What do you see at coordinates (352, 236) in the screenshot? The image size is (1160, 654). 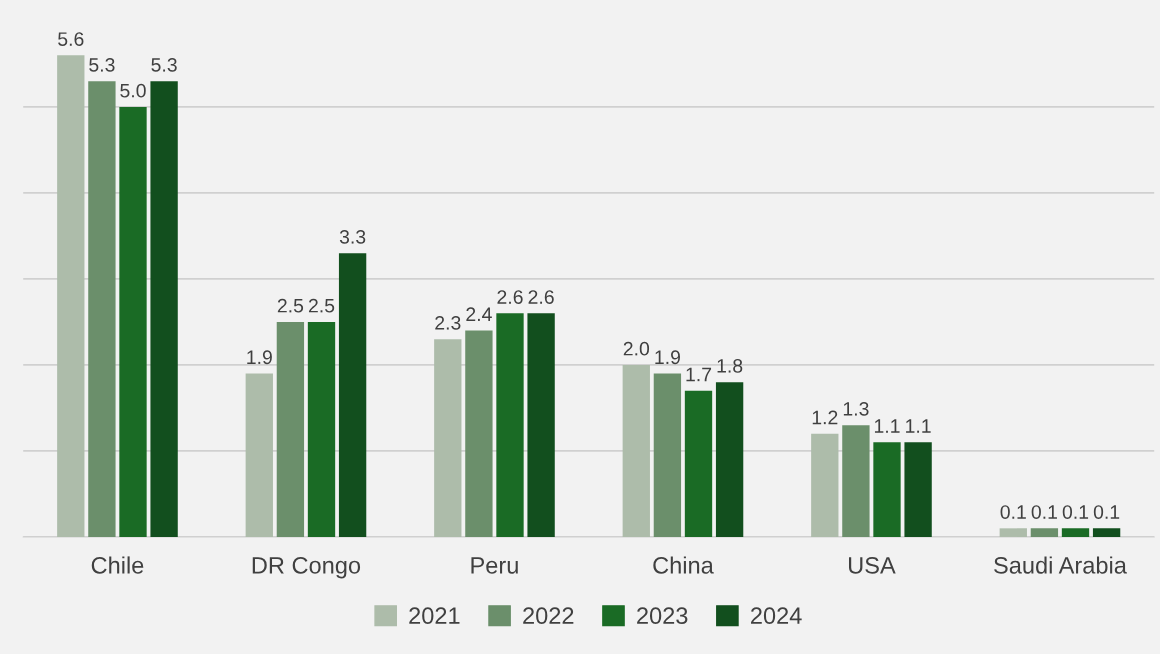 I see `data-label: 3.3` at bounding box center [352, 236].